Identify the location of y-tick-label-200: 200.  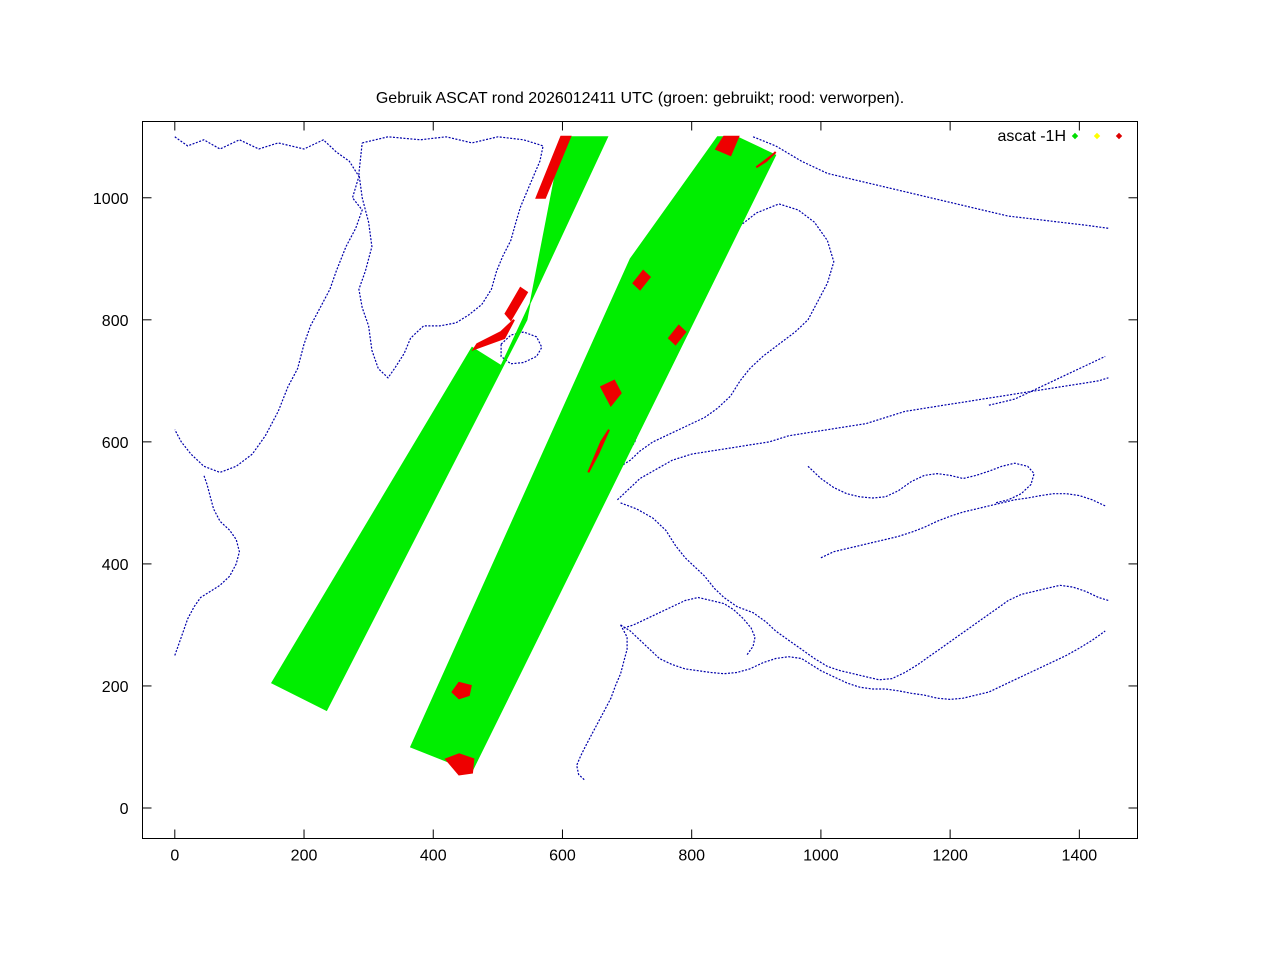
(115, 687).